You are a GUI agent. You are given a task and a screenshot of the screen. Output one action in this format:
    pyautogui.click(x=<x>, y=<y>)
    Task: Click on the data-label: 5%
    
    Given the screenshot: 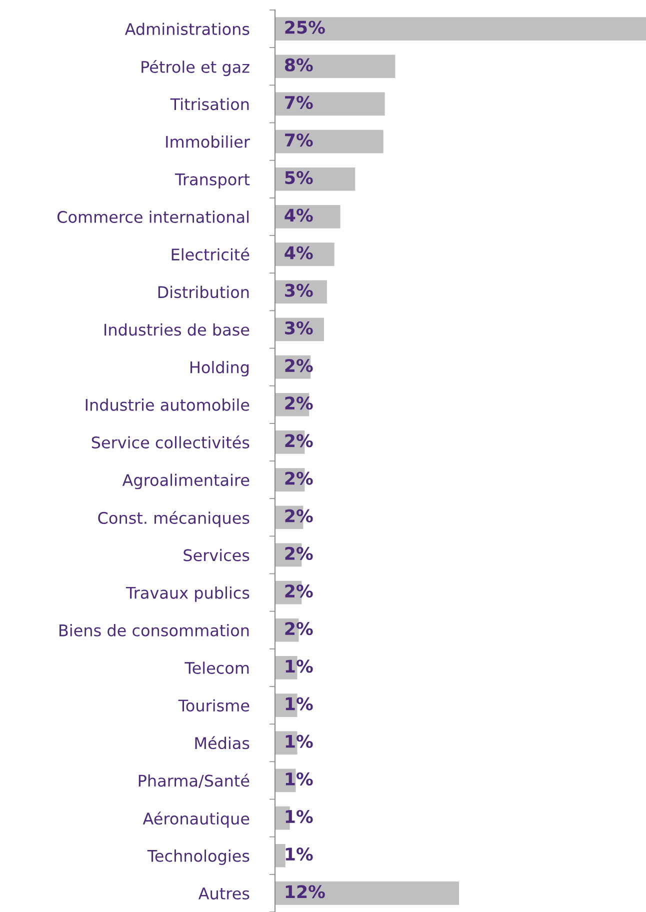 What is the action you would take?
    pyautogui.click(x=299, y=177)
    